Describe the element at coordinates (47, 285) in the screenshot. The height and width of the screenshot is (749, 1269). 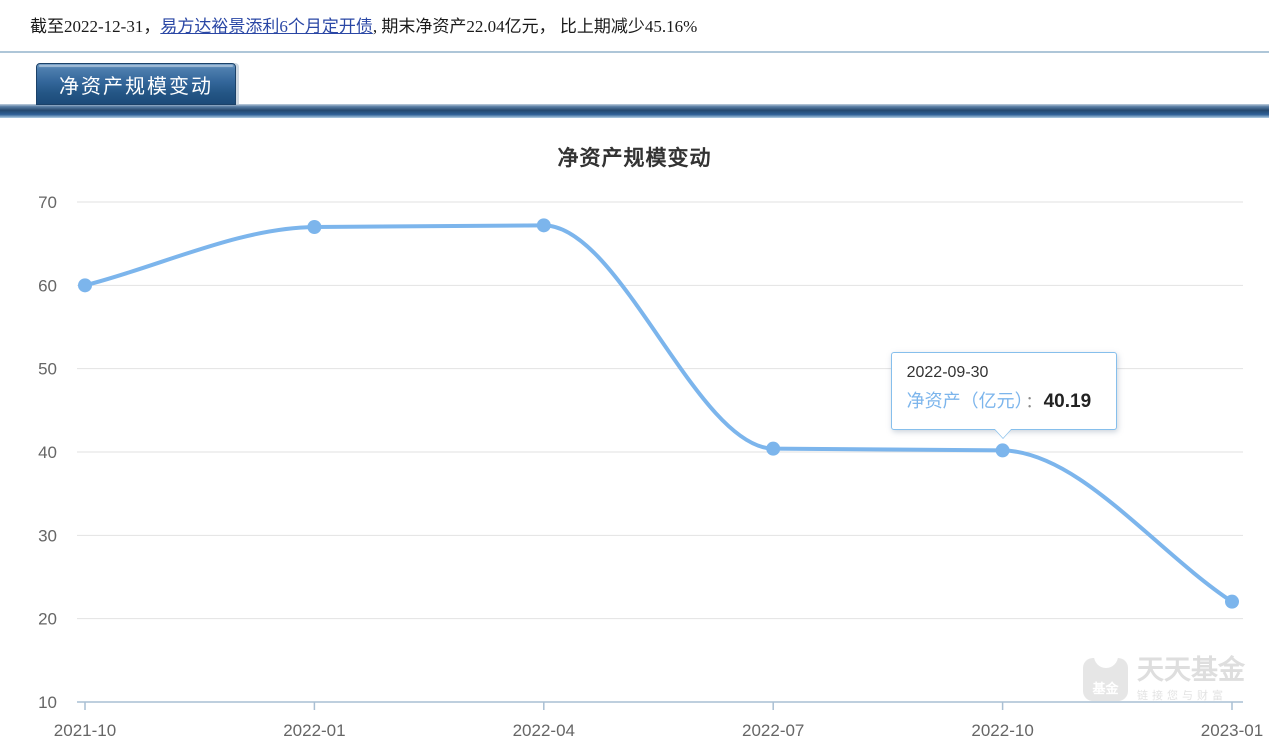
I see `y-axis-label: 60` at that location.